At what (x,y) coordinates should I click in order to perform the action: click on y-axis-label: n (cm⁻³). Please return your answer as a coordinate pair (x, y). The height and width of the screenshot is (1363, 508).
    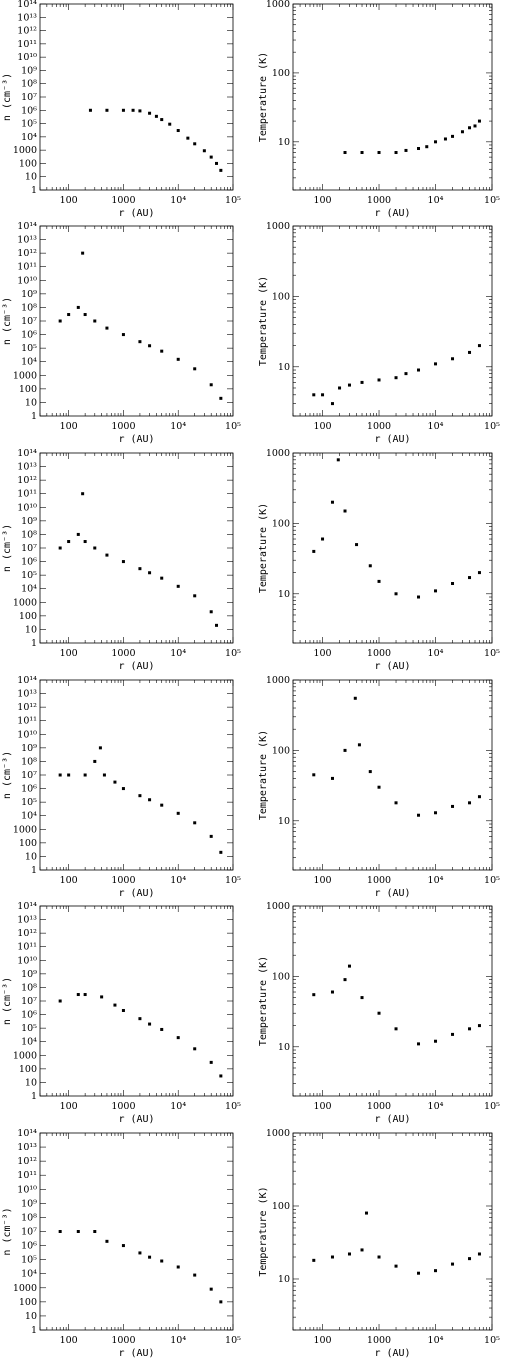
    Looking at the image, I should click on (7, 321).